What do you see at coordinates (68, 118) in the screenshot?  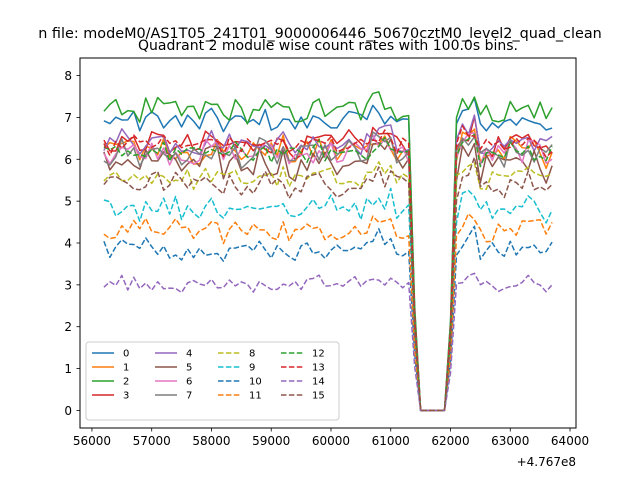 I see `y-tick-label-7: 7` at bounding box center [68, 118].